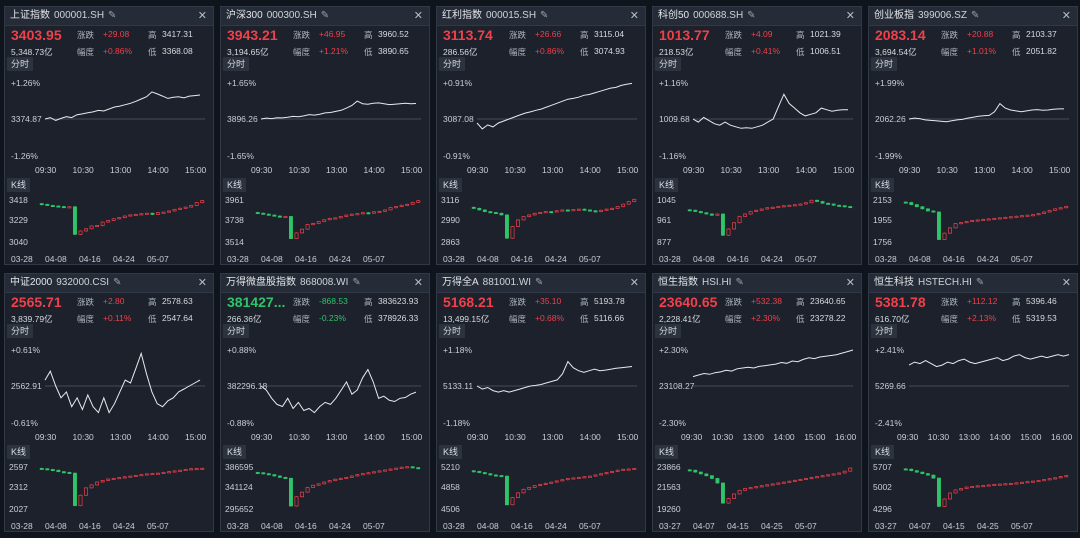 The image size is (1080, 538). I want to click on low-value: 3368.08, so click(177, 51).